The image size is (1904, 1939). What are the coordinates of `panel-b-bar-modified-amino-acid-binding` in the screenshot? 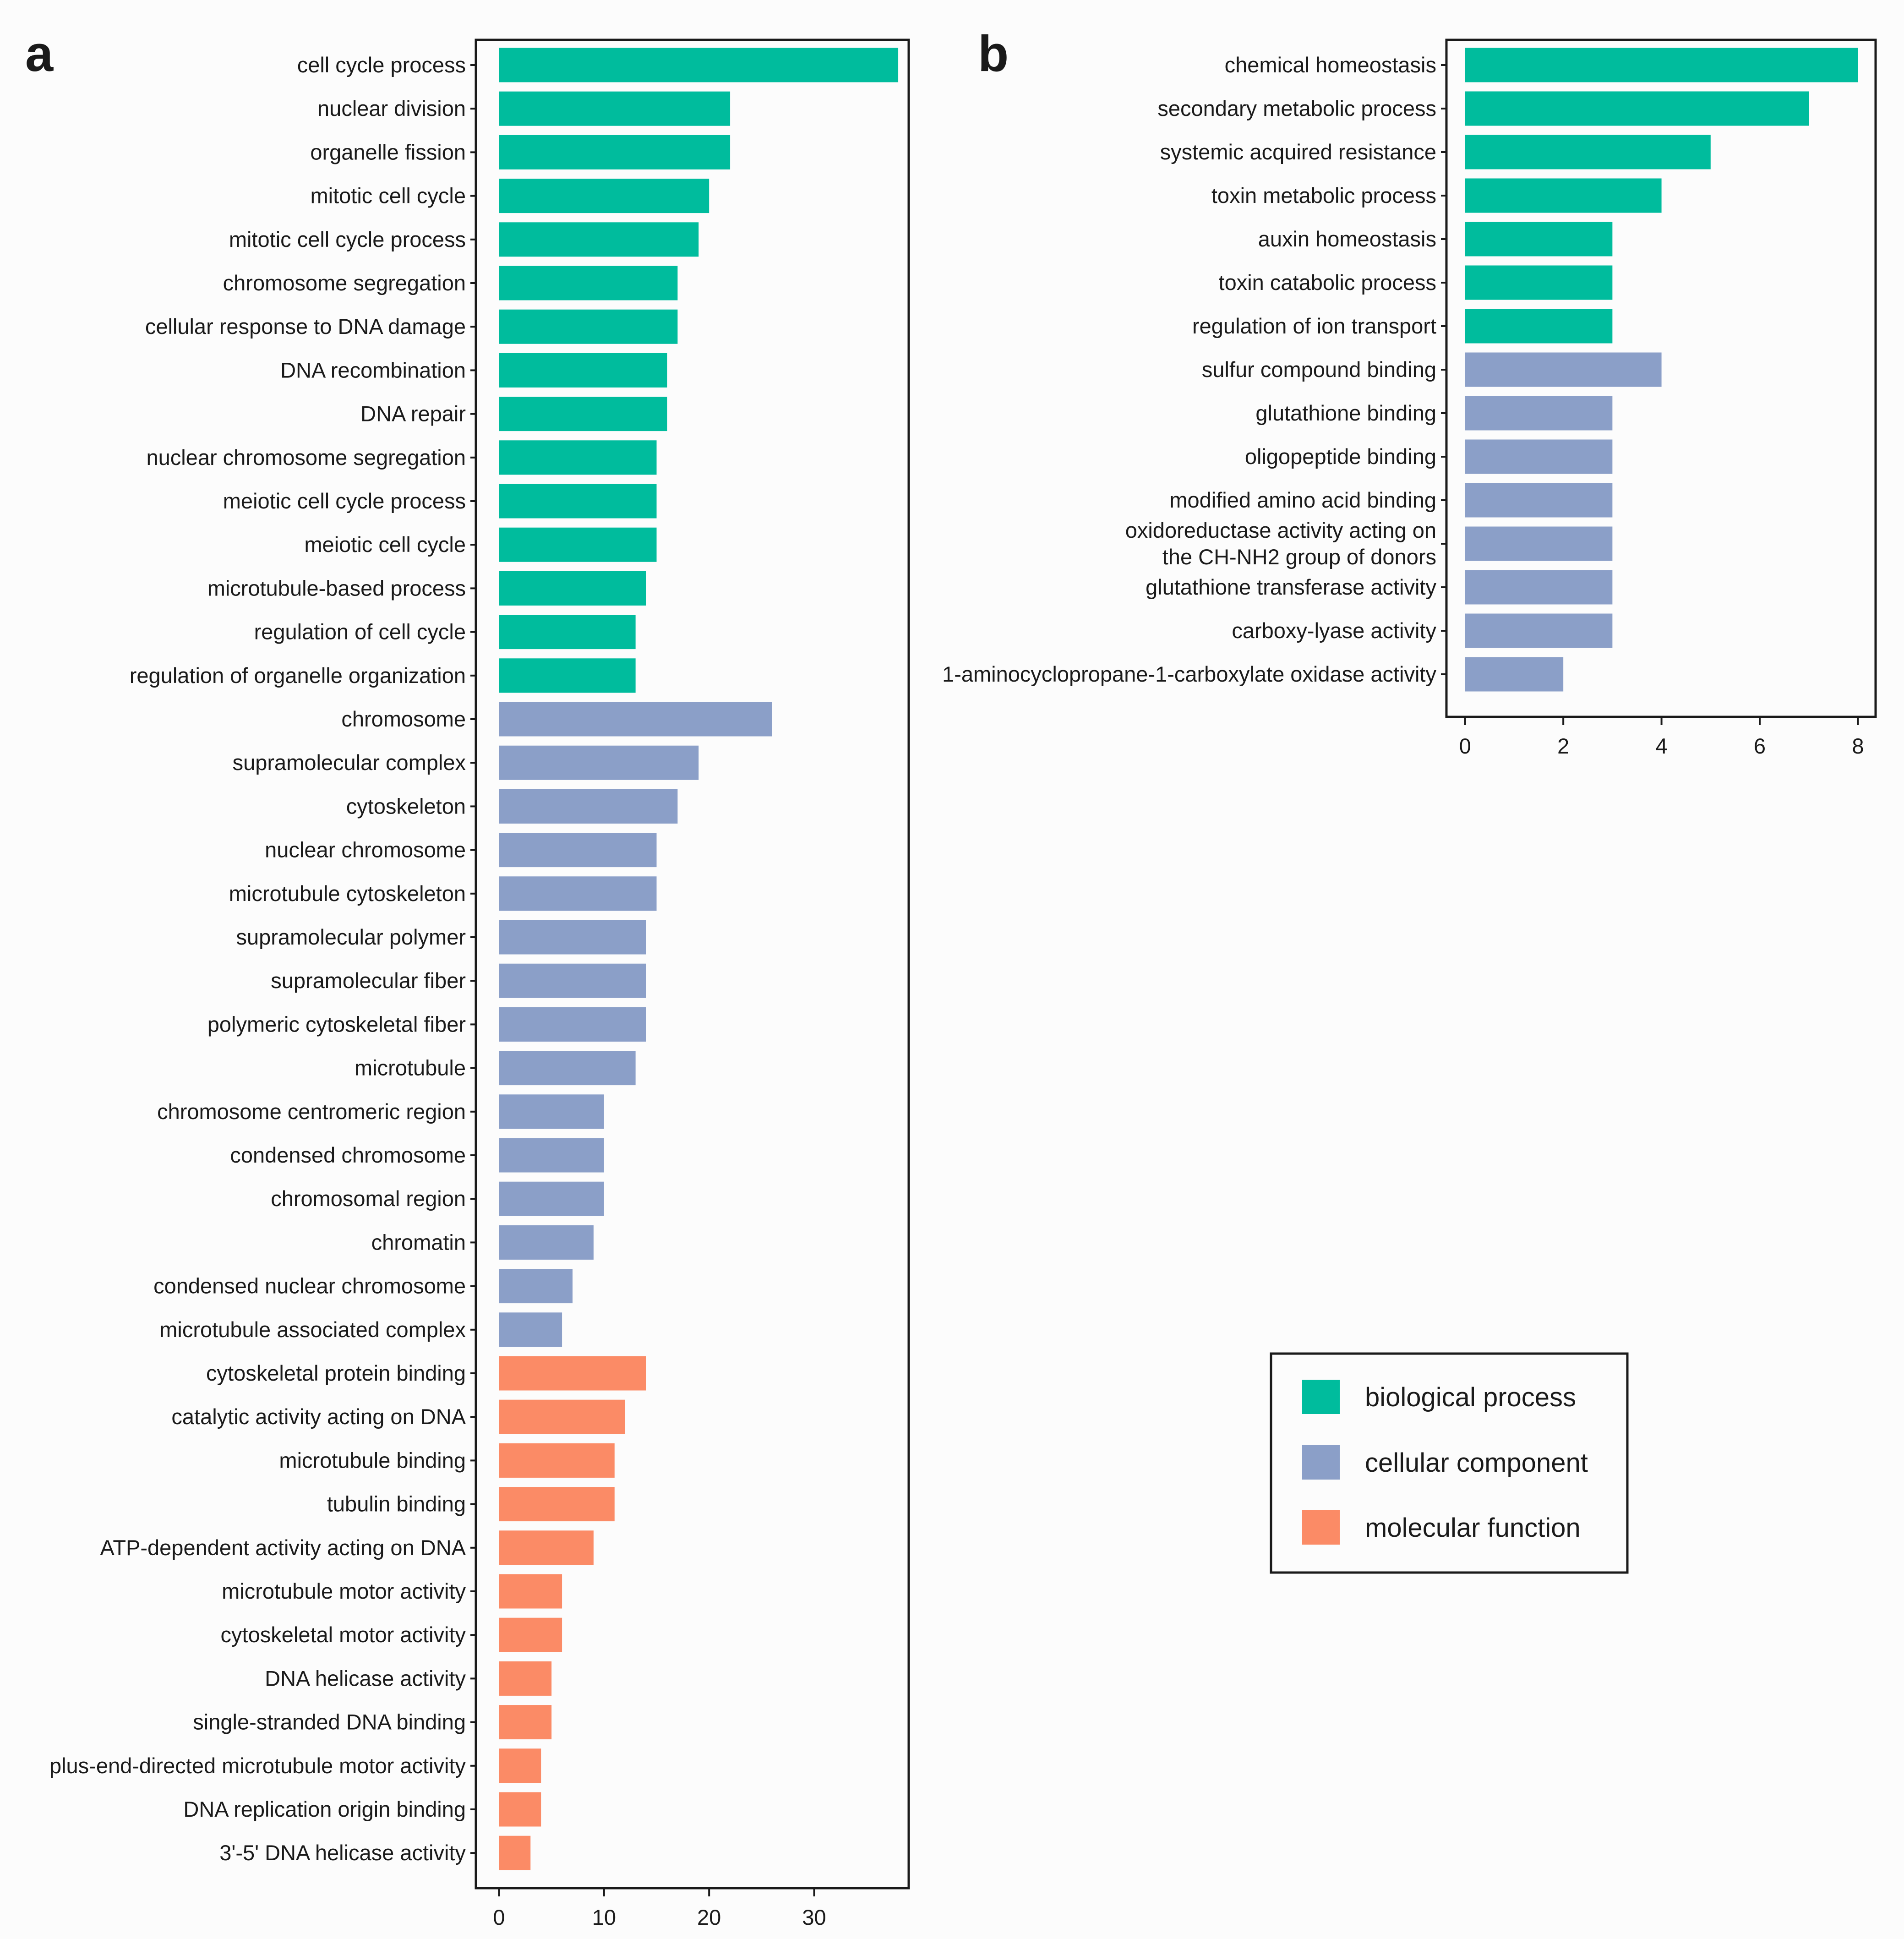 It's located at (1539, 500).